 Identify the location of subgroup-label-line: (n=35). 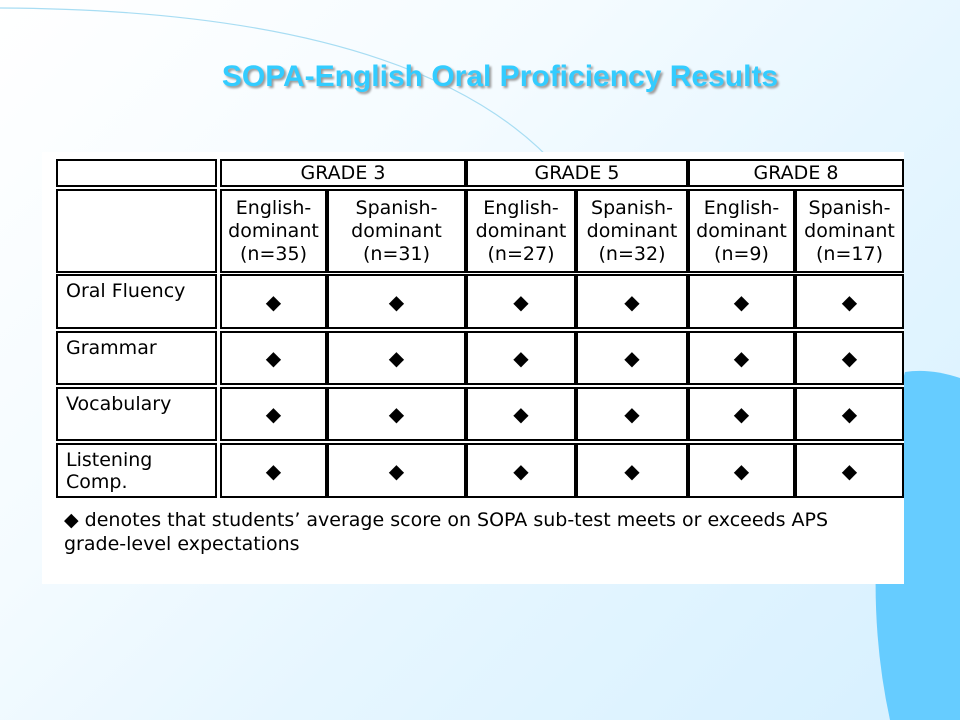
(273, 253).